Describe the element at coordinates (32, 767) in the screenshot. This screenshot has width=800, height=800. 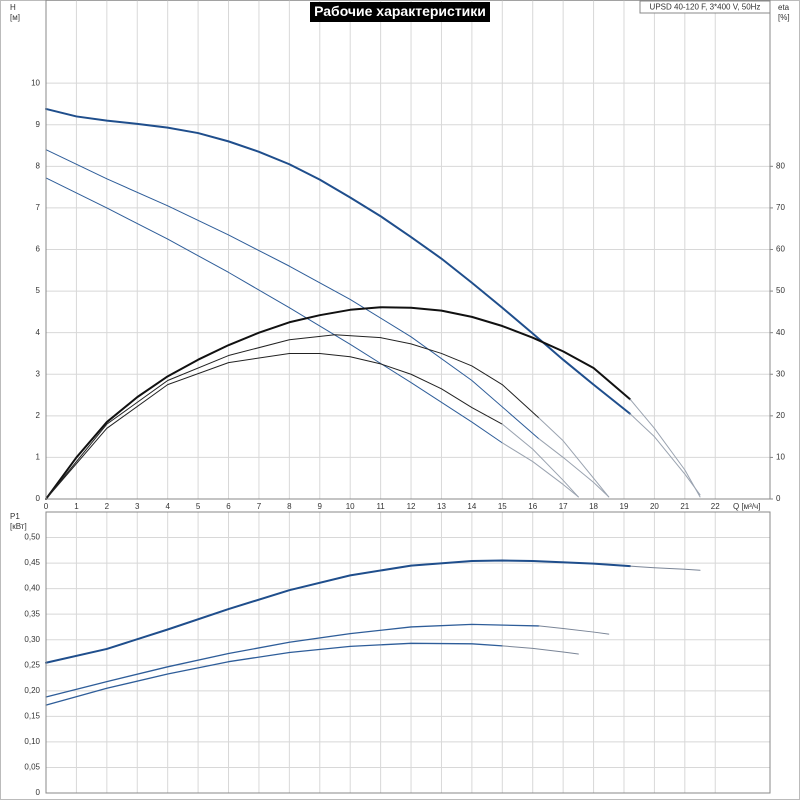
I see `y-tick-label: 0,05` at that location.